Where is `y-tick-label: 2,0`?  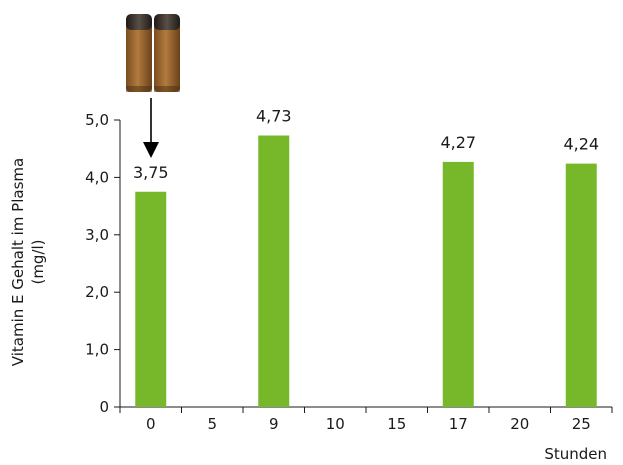
y-tick-label: 2,0 is located at coordinates (97, 292).